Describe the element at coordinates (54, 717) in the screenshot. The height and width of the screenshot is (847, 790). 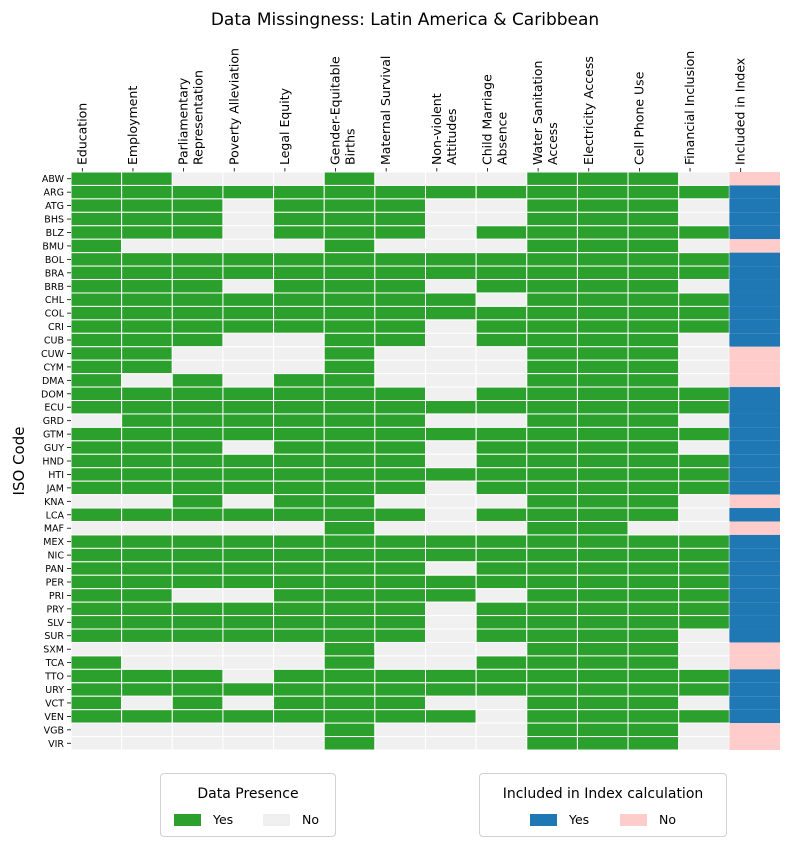
I see `y-tick-label: VEN` at that location.